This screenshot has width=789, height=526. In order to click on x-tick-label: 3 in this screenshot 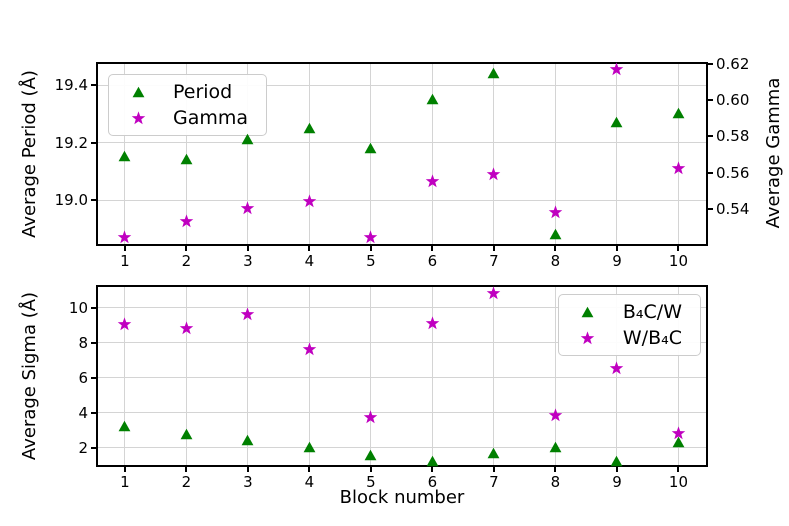, I will do `click(248, 482)`.